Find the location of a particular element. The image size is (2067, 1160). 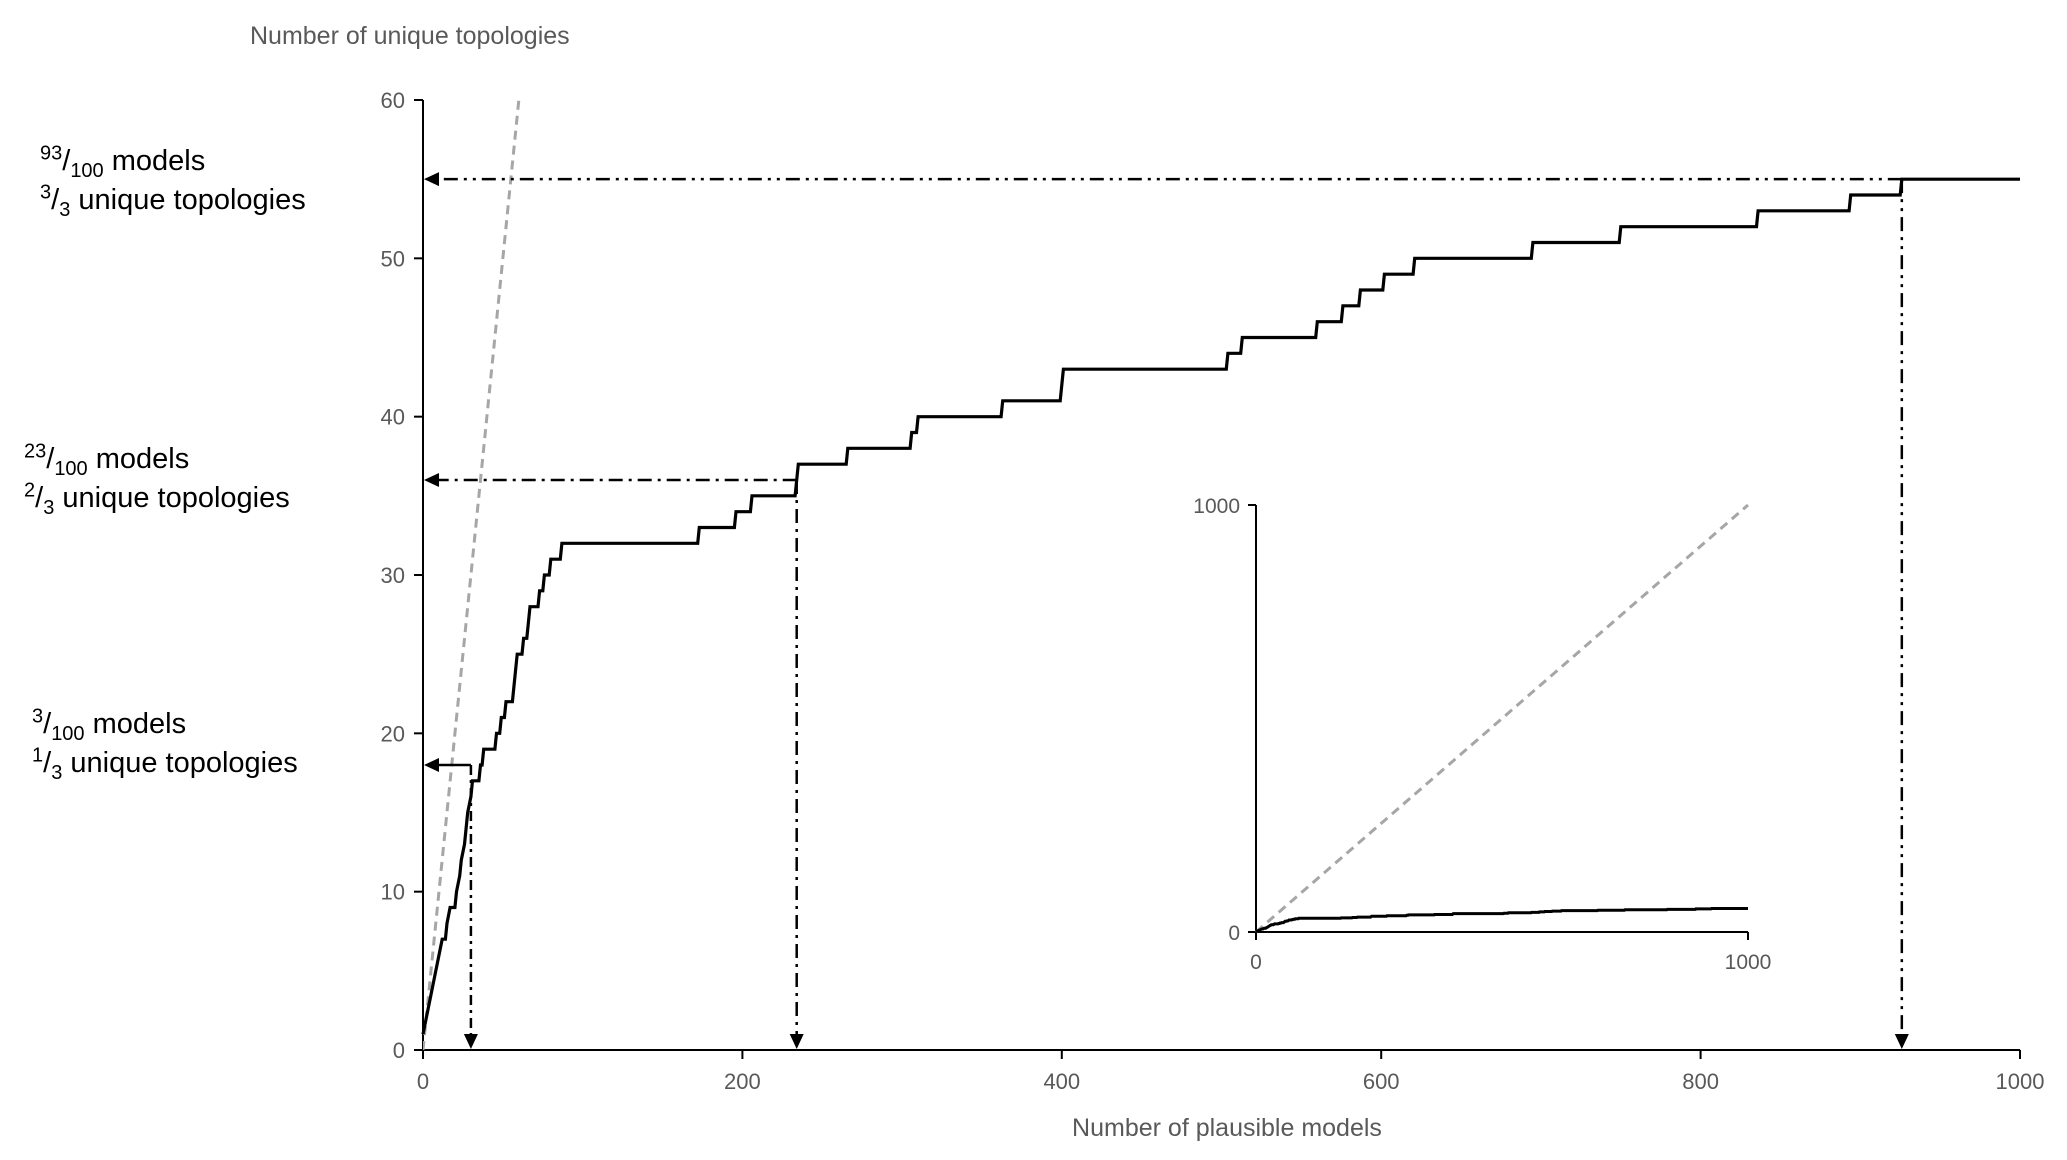

annotation-line-topologies: 3/3 unique topologies is located at coordinates (173, 201).